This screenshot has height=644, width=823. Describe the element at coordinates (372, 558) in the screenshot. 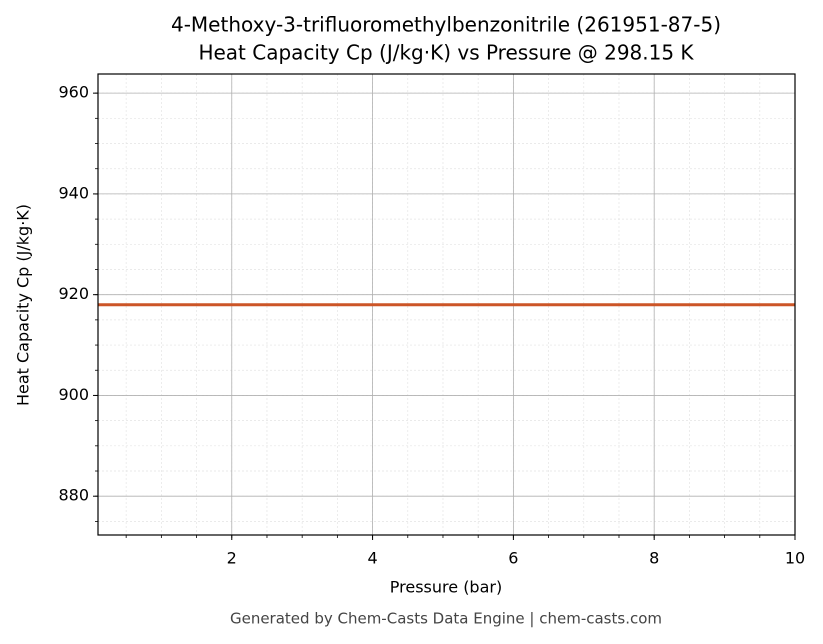

I see `x-tick-label: 4` at that location.